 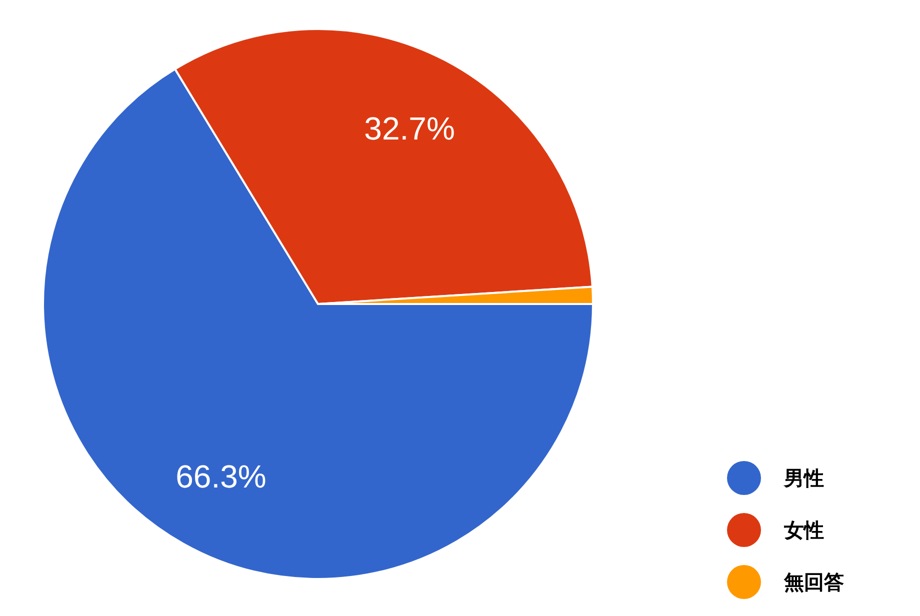 What do you see at coordinates (803, 531) in the screenshot?
I see `legend-label: 女性` at bounding box center [803, 531].